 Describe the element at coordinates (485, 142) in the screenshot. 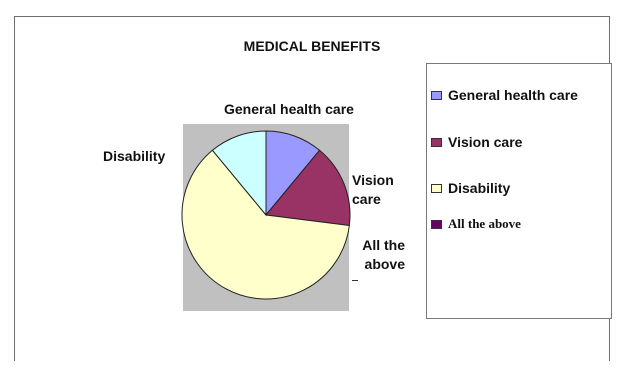

I see `legend-label: Vision care` at that location.